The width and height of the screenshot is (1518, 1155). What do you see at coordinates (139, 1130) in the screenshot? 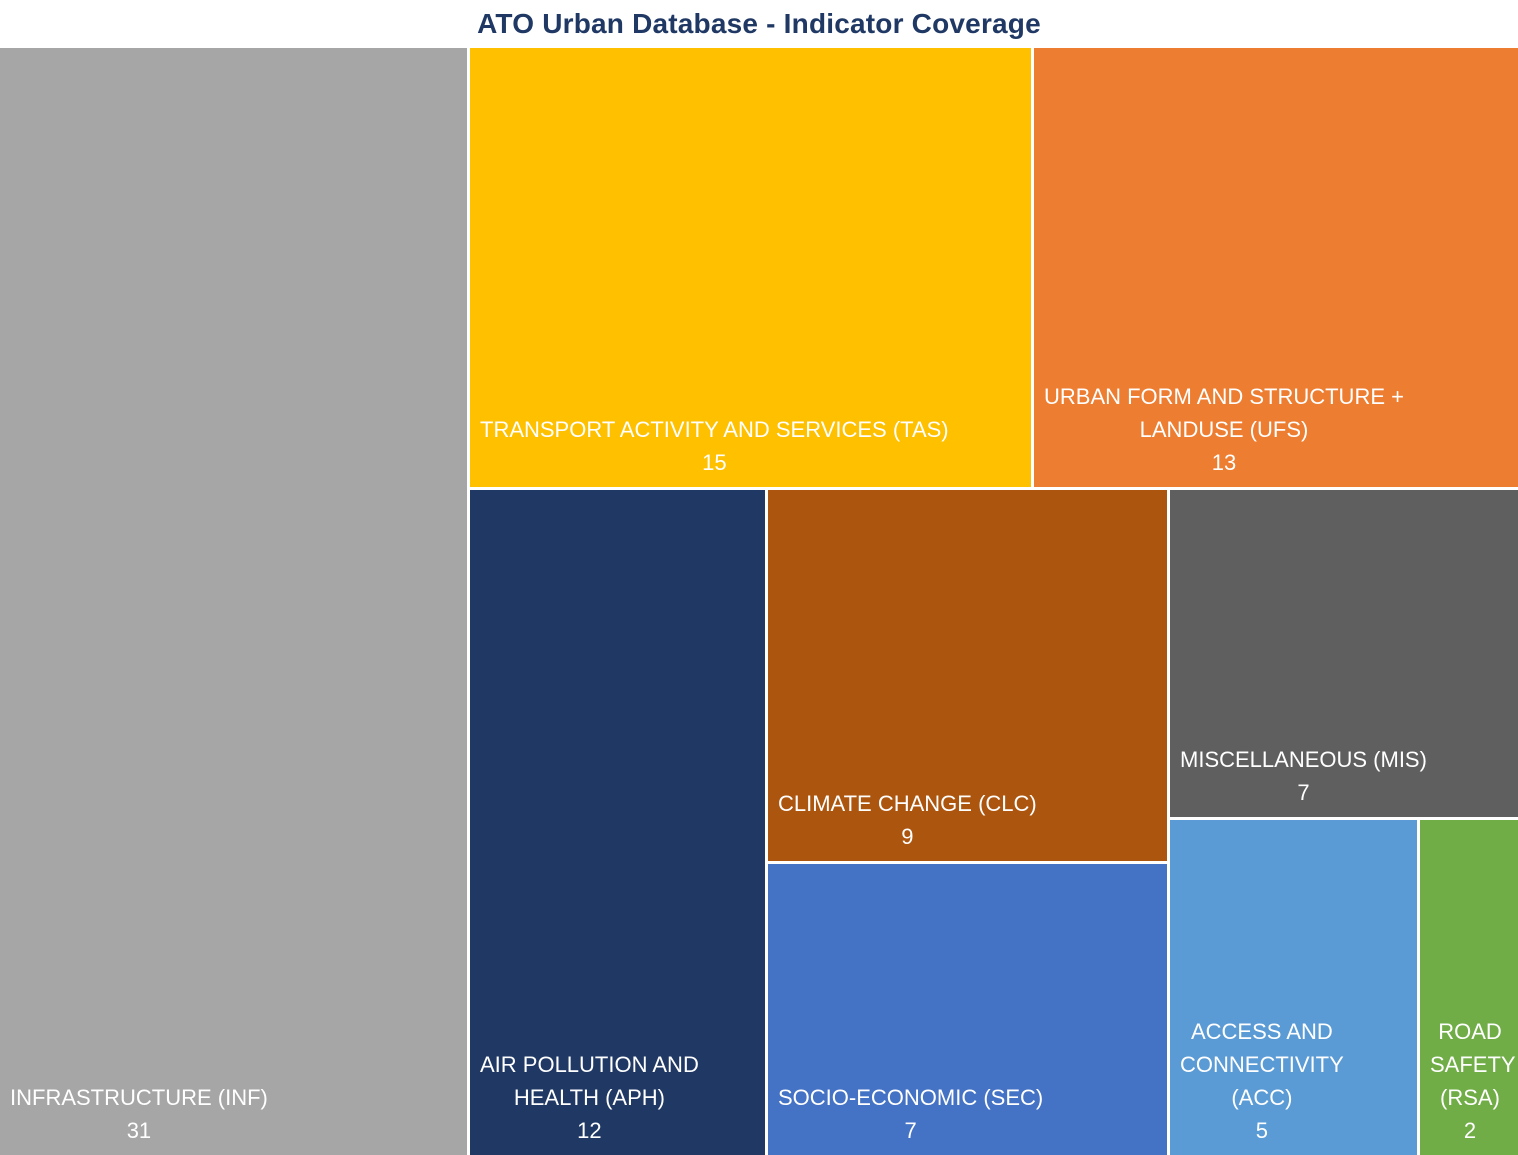
I see `tile-value: 31` at bounding box center [139, 1130].